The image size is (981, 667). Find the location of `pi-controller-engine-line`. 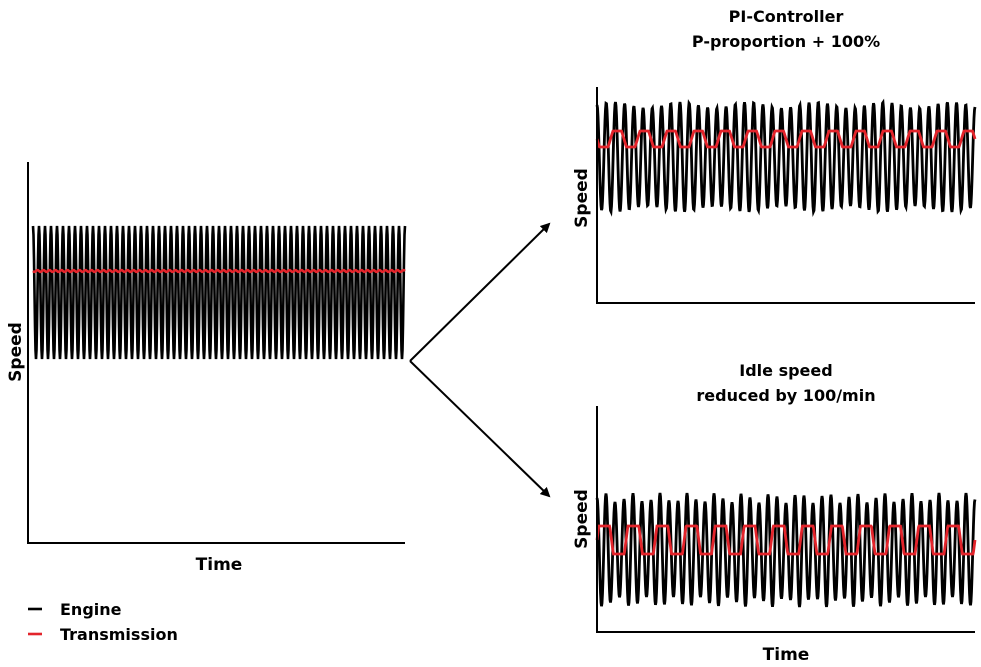

pi-controller-engine-line is located at coordinates (786, 158).